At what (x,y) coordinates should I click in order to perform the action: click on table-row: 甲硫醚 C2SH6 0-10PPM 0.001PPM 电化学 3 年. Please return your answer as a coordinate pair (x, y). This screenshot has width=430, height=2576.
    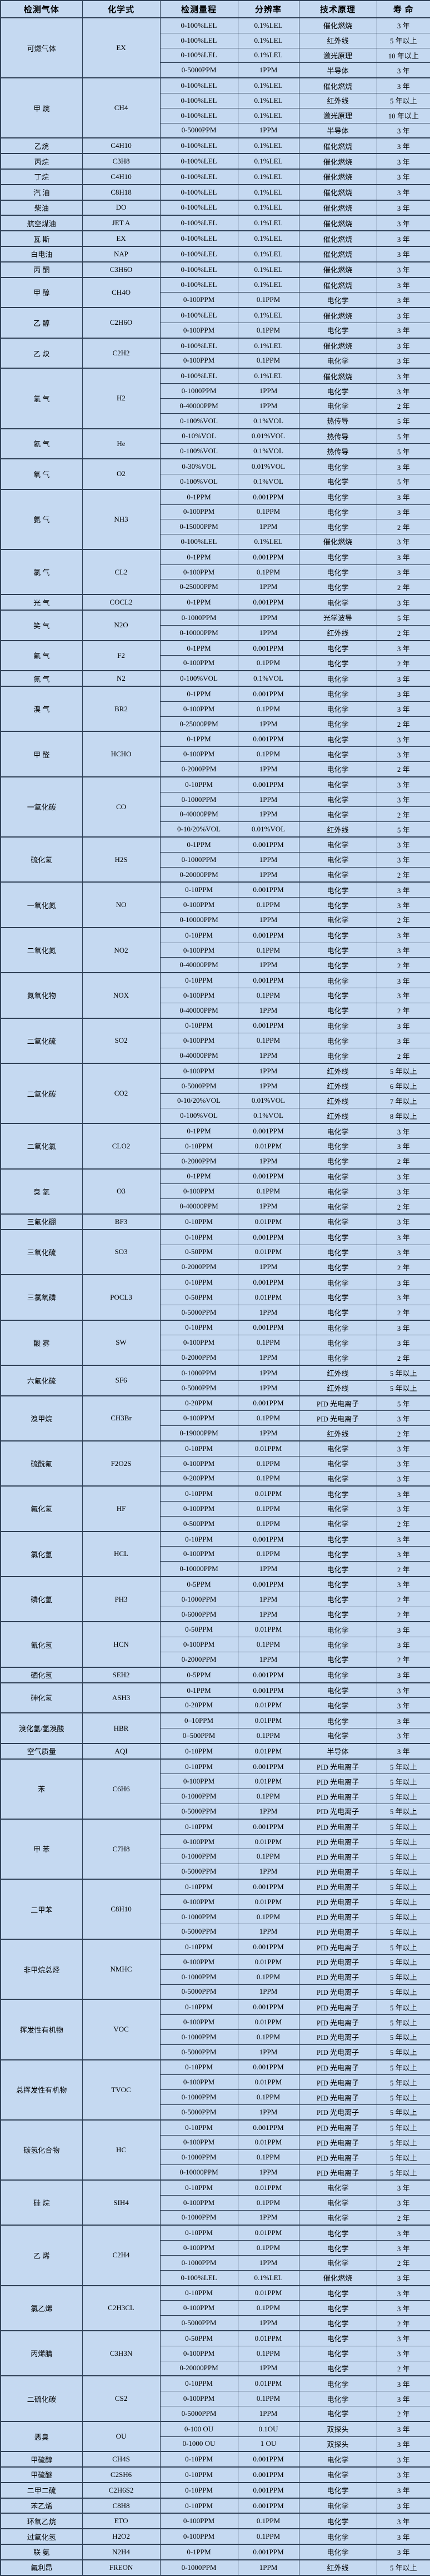
    Looking at the image, I should click on (215, 2474).